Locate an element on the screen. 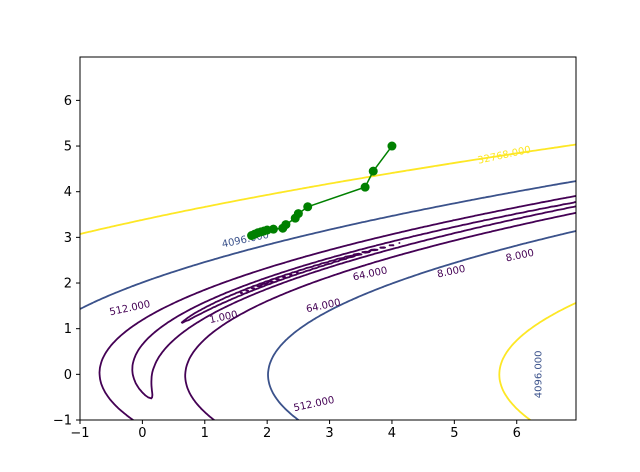 The width and height of the screenshot is (640, 472). x-axis: −1 0 1 2 3 4 5 6 is located at coordinates (295, 430).